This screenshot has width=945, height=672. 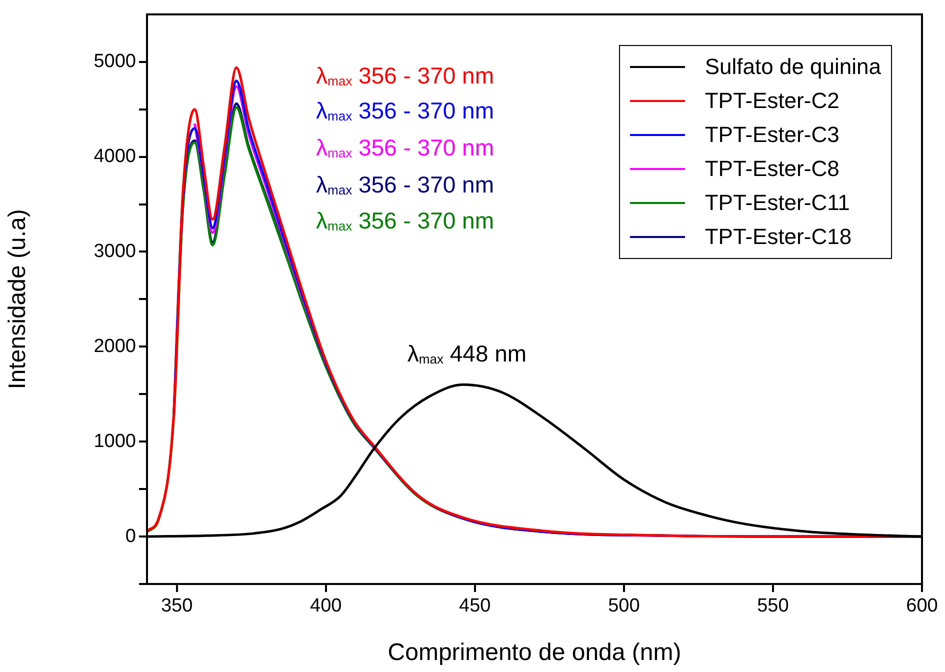 What do you see at coordinates (624, 606) in the screenshot?
I see `x-tick-label: 500` at bounding box center [624, 606].